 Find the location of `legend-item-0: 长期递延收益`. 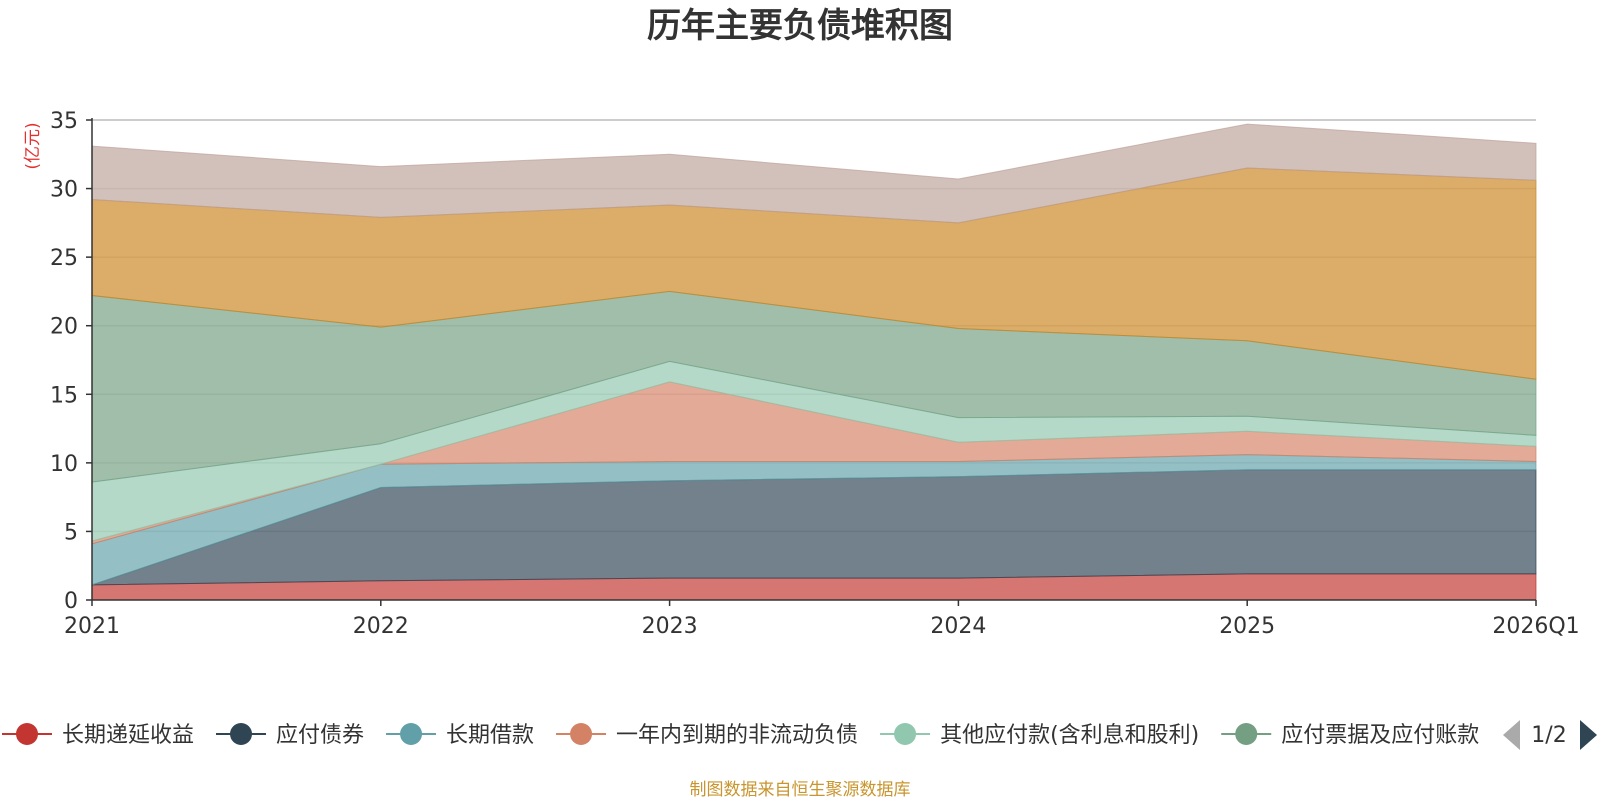

legend-item-0: 长期递延收益 is located at coordinates (98, 735).